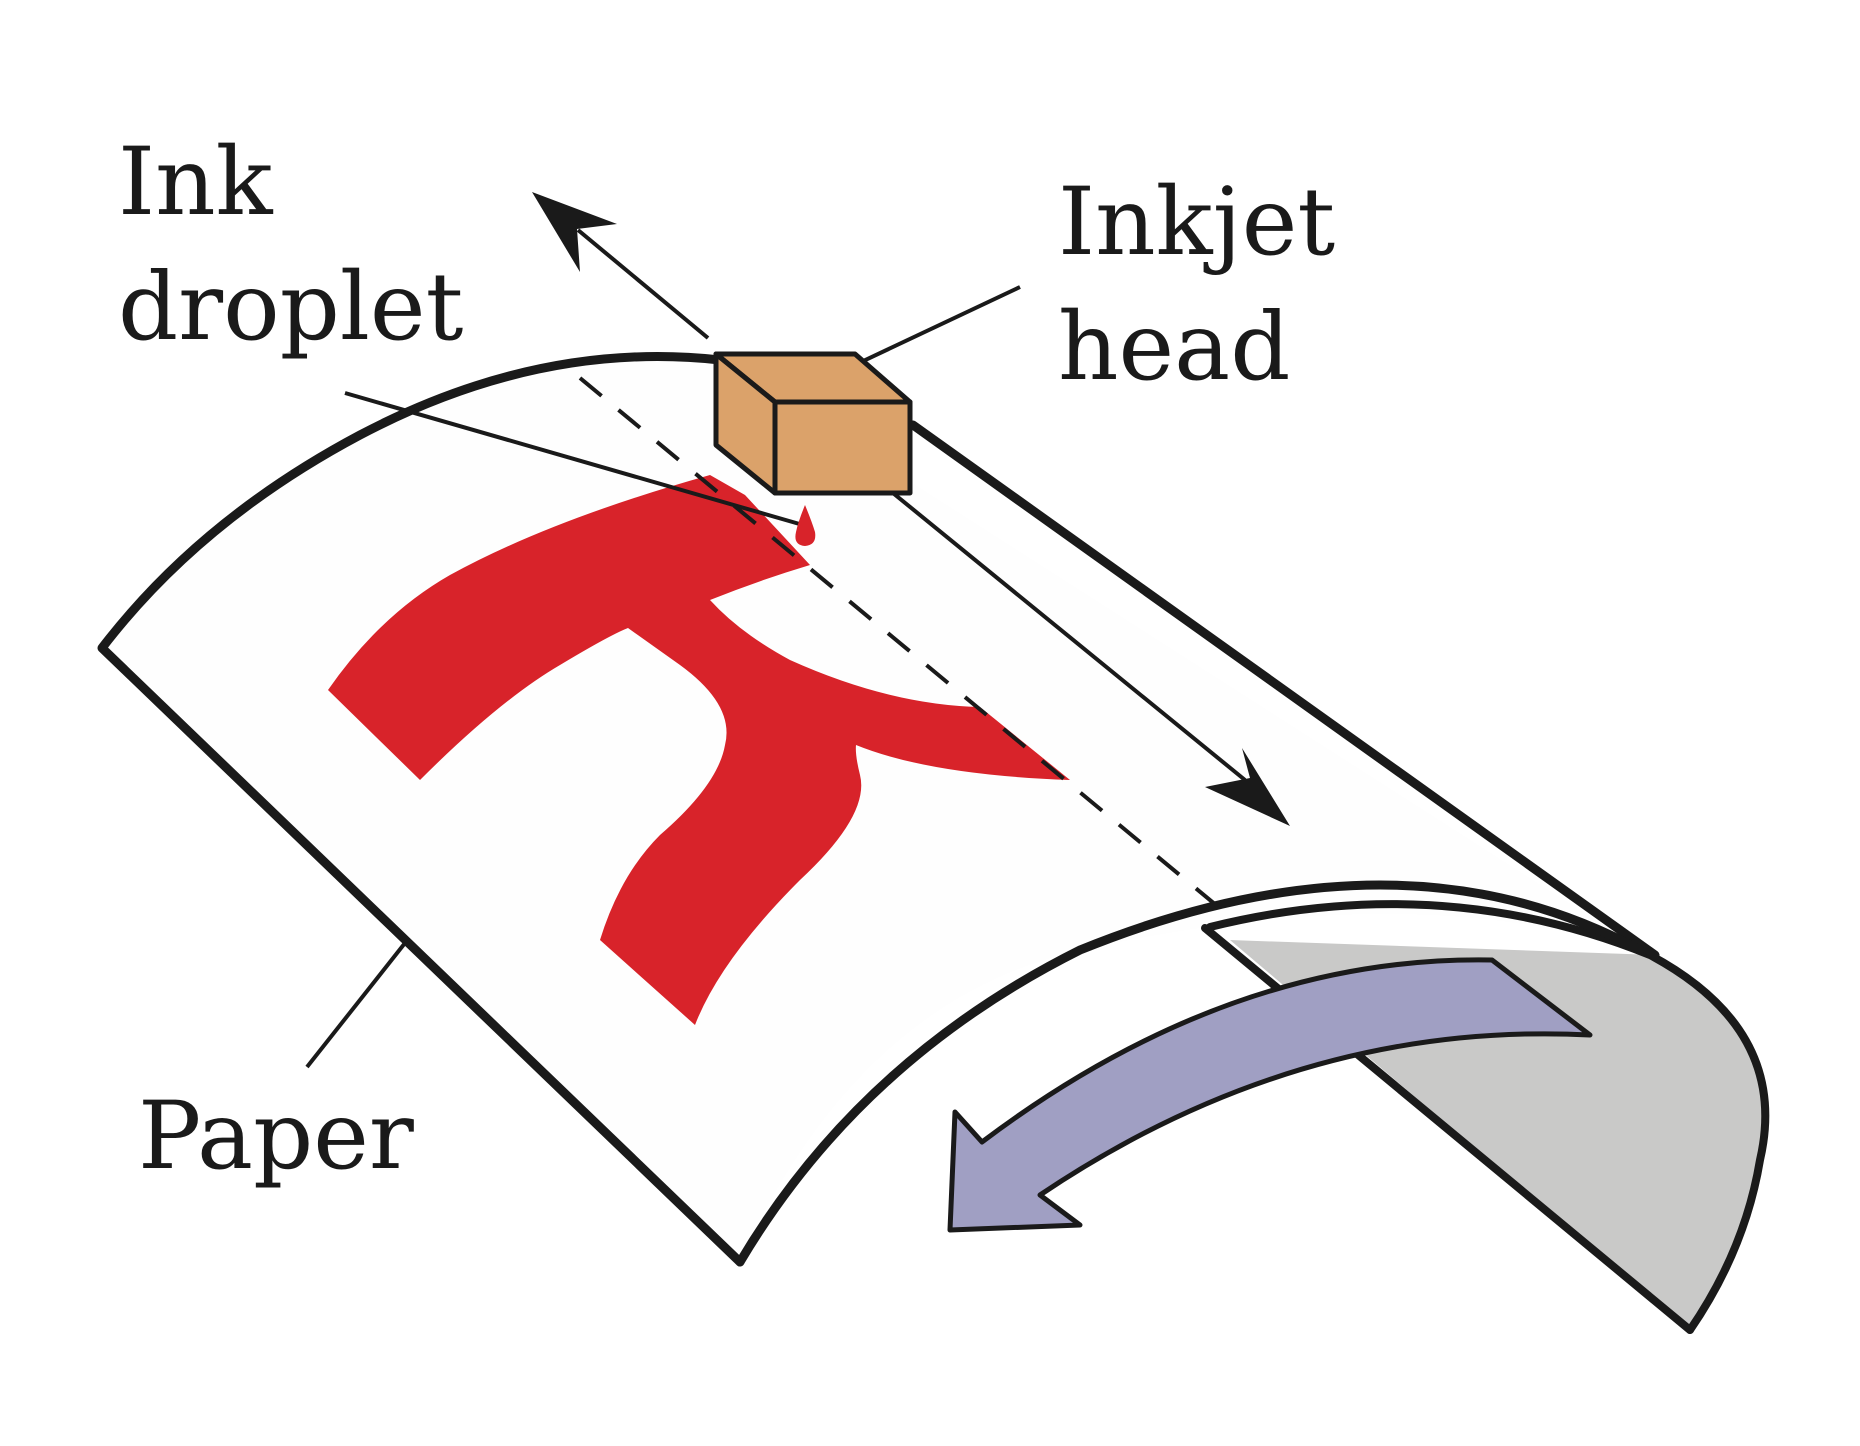 This screenshot has width=1860, height=1446. I want to click on paper-near-curve, so click(1190, 1073).